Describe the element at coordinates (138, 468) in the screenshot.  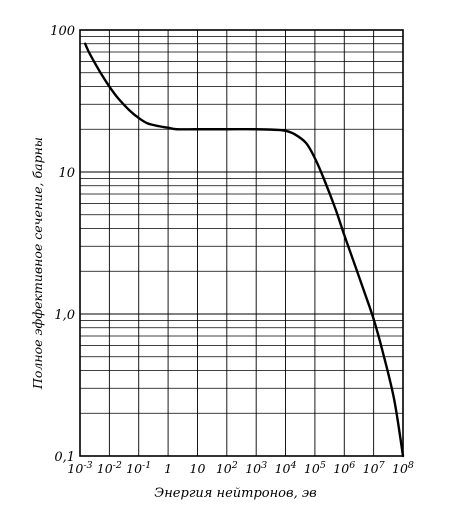
I see `x-tick-label: 10⁻¹` at that location.